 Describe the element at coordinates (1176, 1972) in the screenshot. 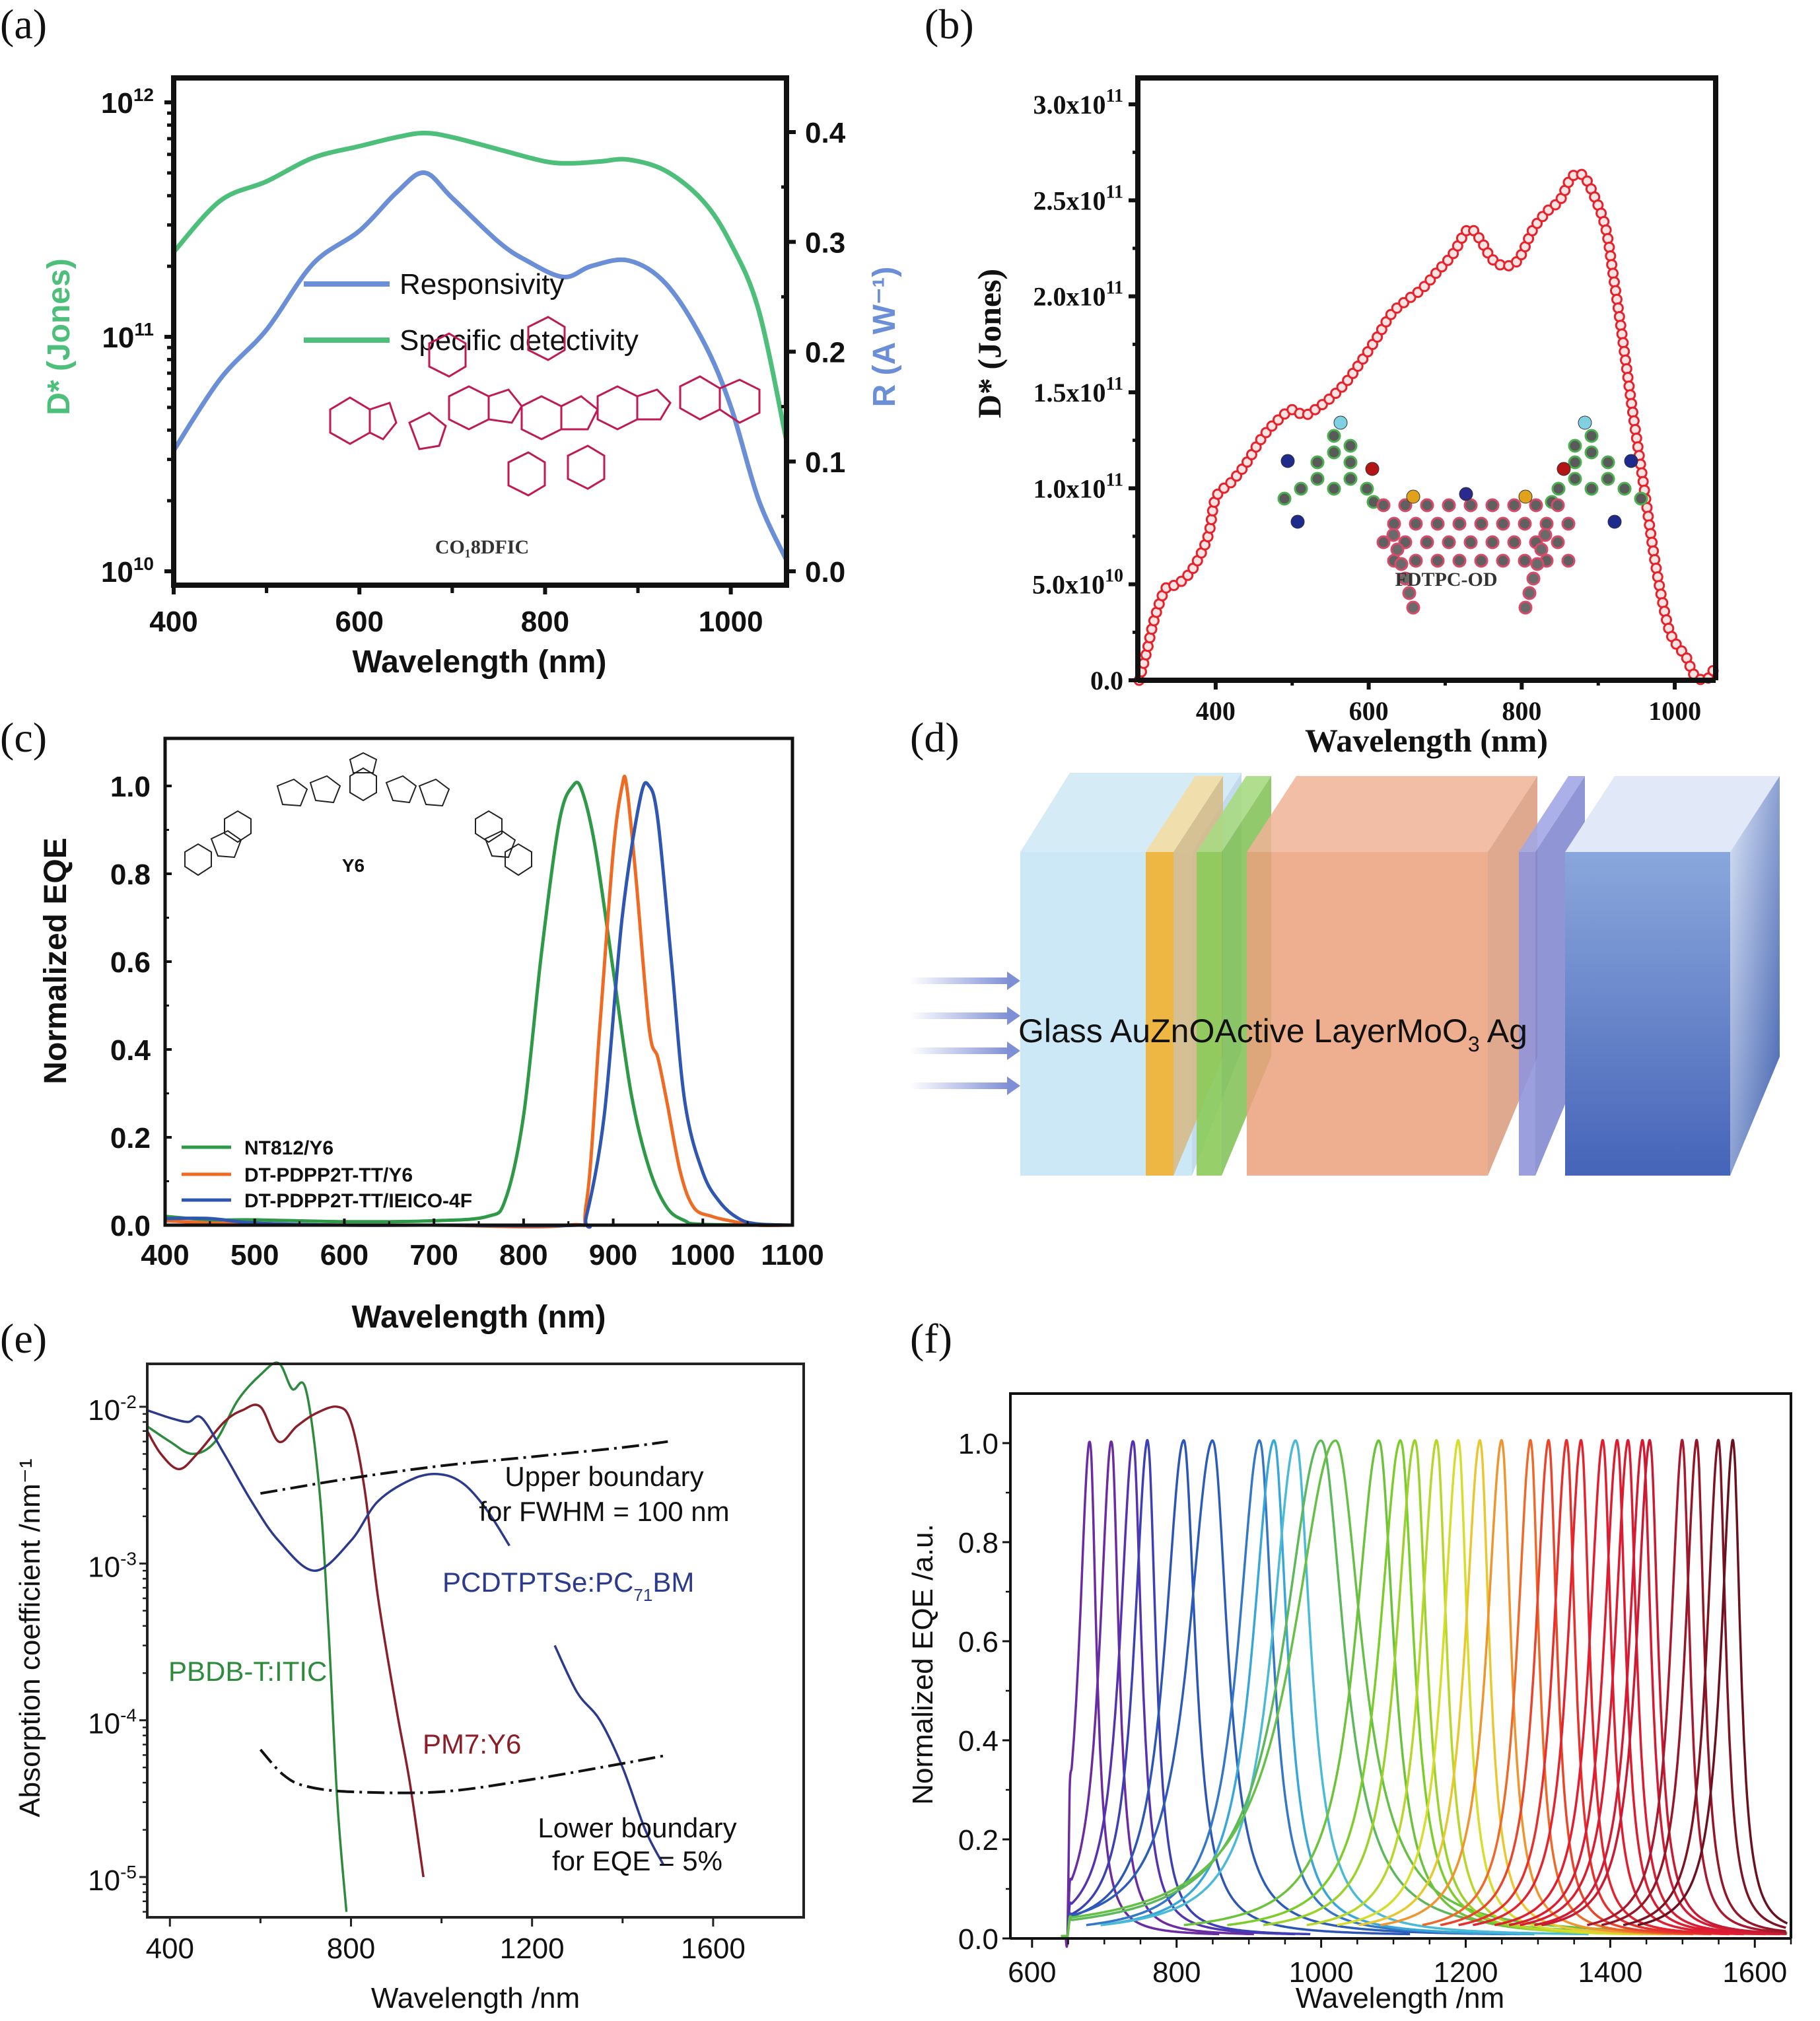

I see `f-xtick-label: 800` at that location.